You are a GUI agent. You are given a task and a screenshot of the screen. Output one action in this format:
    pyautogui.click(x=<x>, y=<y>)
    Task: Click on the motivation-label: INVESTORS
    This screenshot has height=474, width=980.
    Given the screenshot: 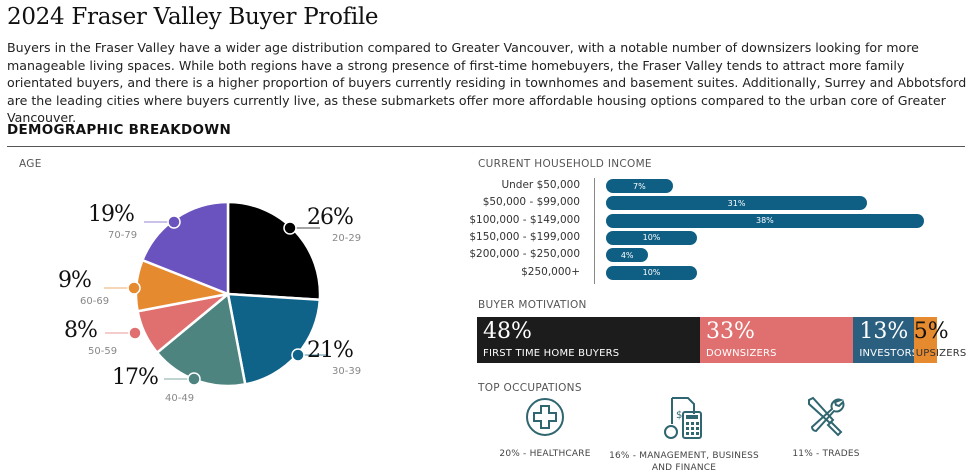 What is the action you would take?
    pyautogui.click(x=889, y=353)
    